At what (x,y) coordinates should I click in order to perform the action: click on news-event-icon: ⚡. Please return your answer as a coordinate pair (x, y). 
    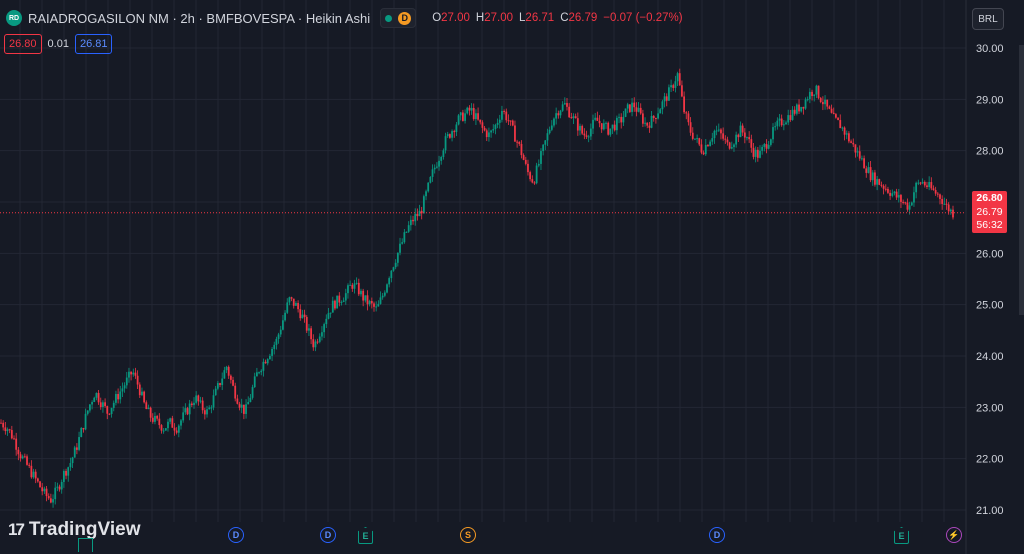
    Looking at the image, I should click on (954, 535).